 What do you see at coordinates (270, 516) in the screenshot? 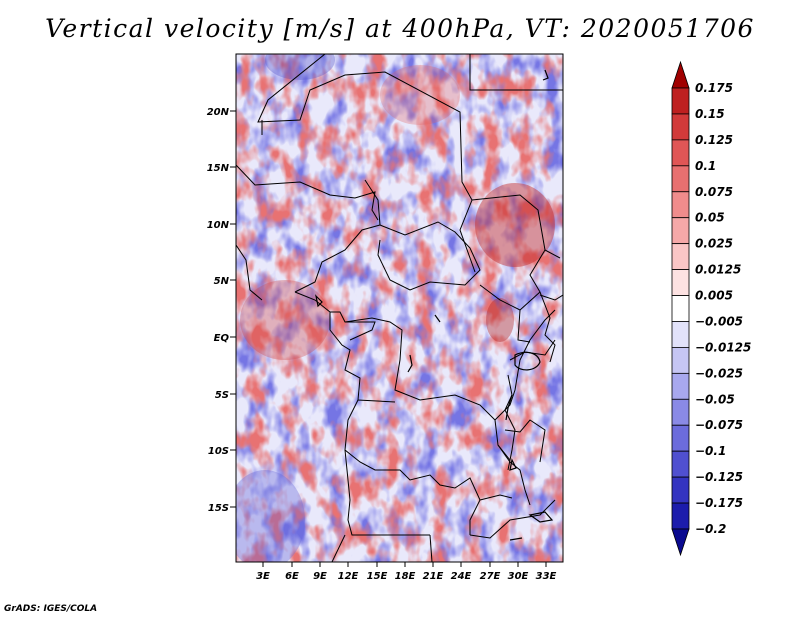
I see `downdraft-southwest` at bounding box center [270, 516].